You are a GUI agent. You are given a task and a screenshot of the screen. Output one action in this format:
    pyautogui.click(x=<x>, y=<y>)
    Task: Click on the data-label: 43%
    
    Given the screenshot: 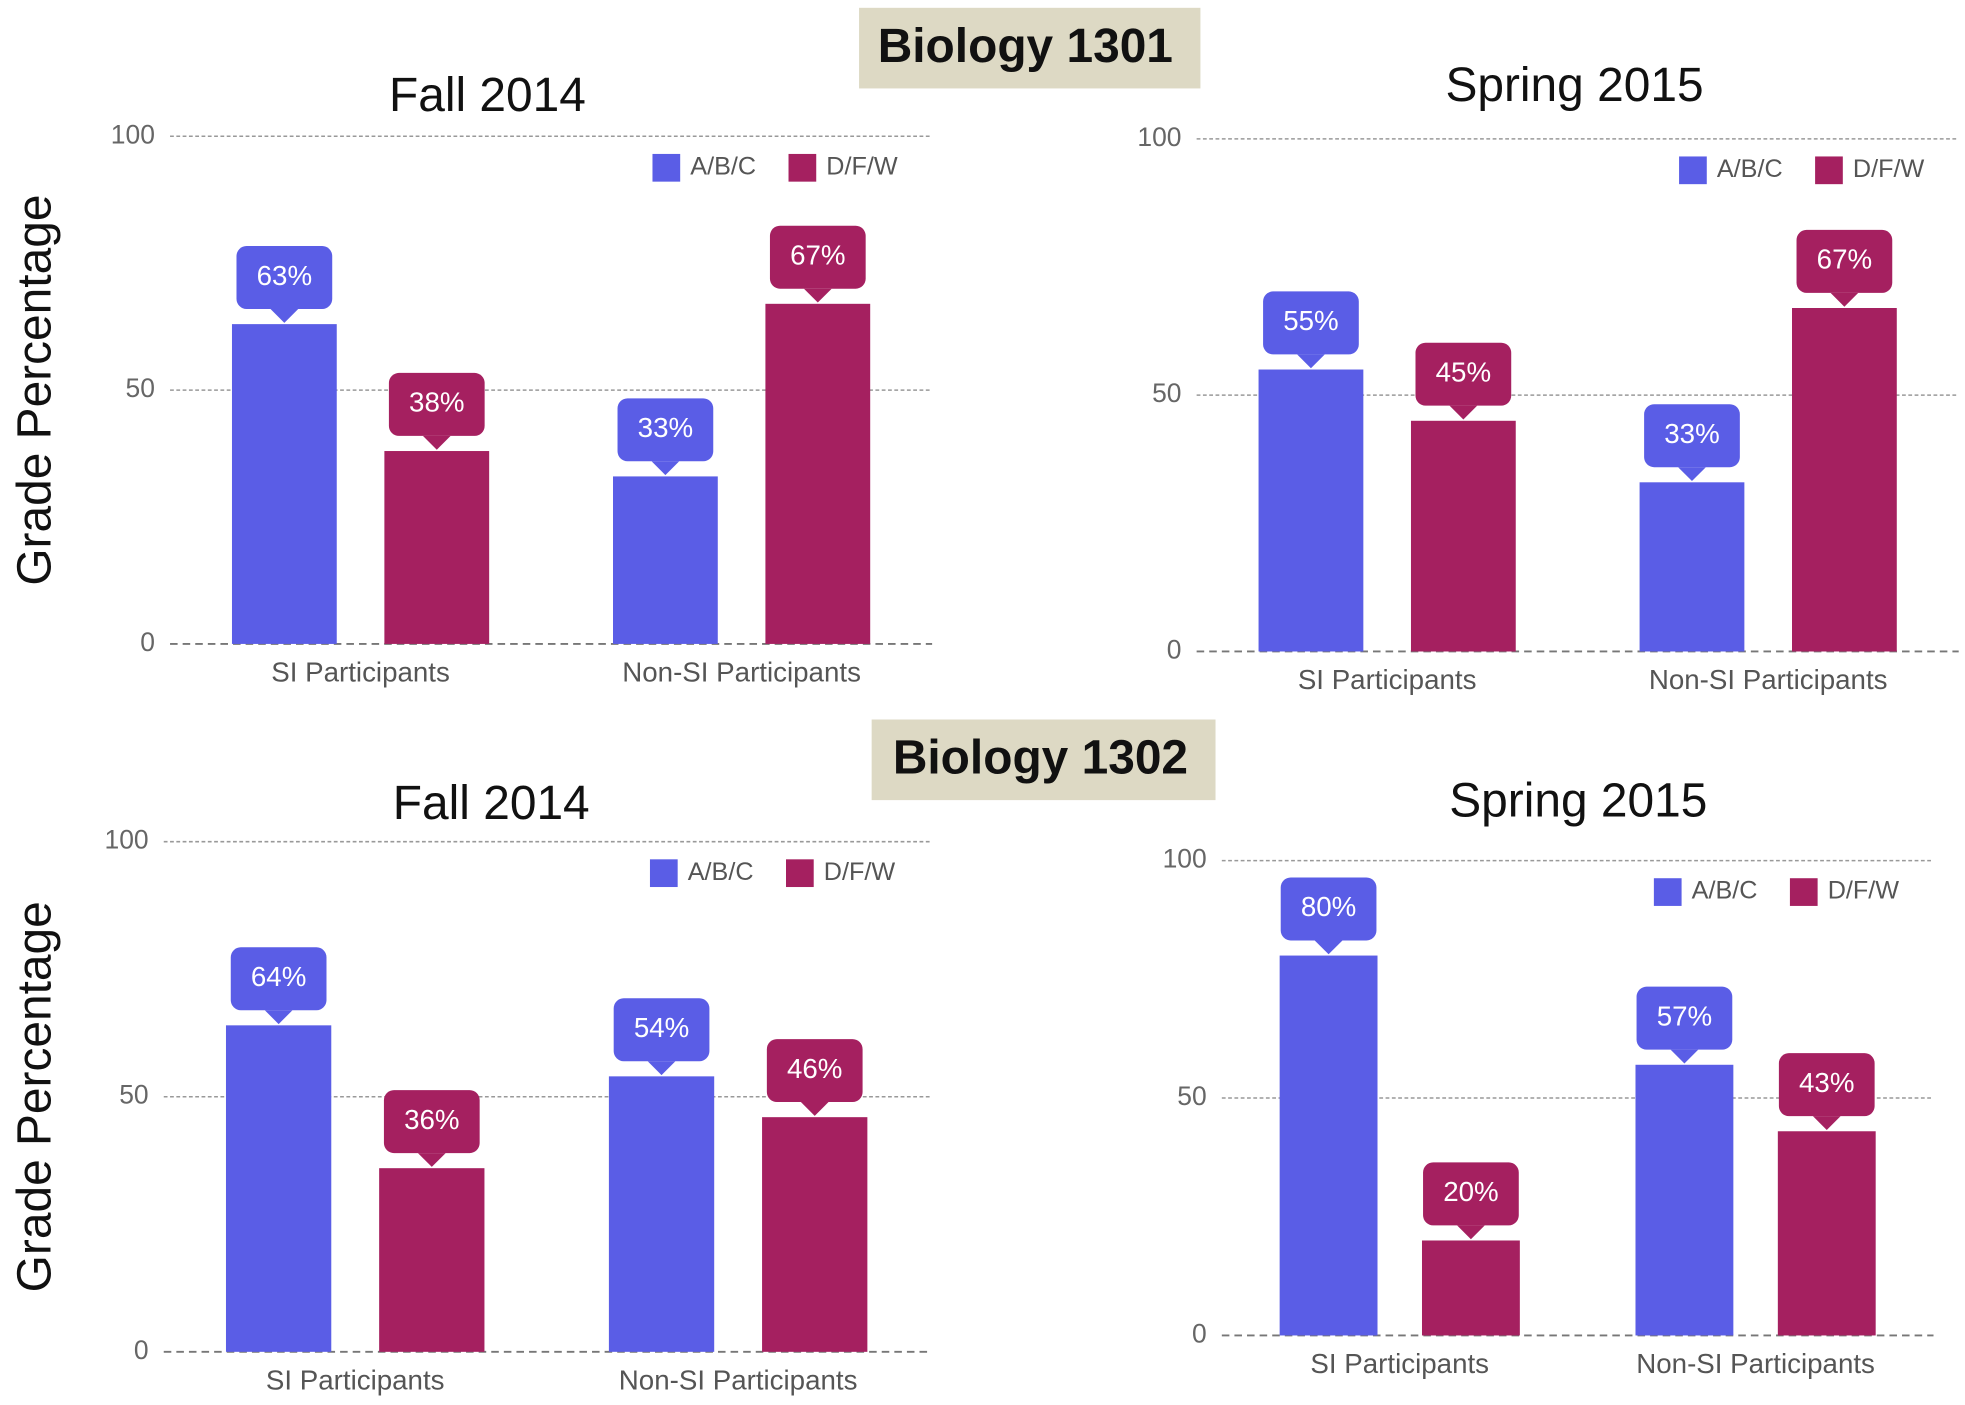 What is the action you would take?
    pyautogui.click(x=1826, y=1082)
    